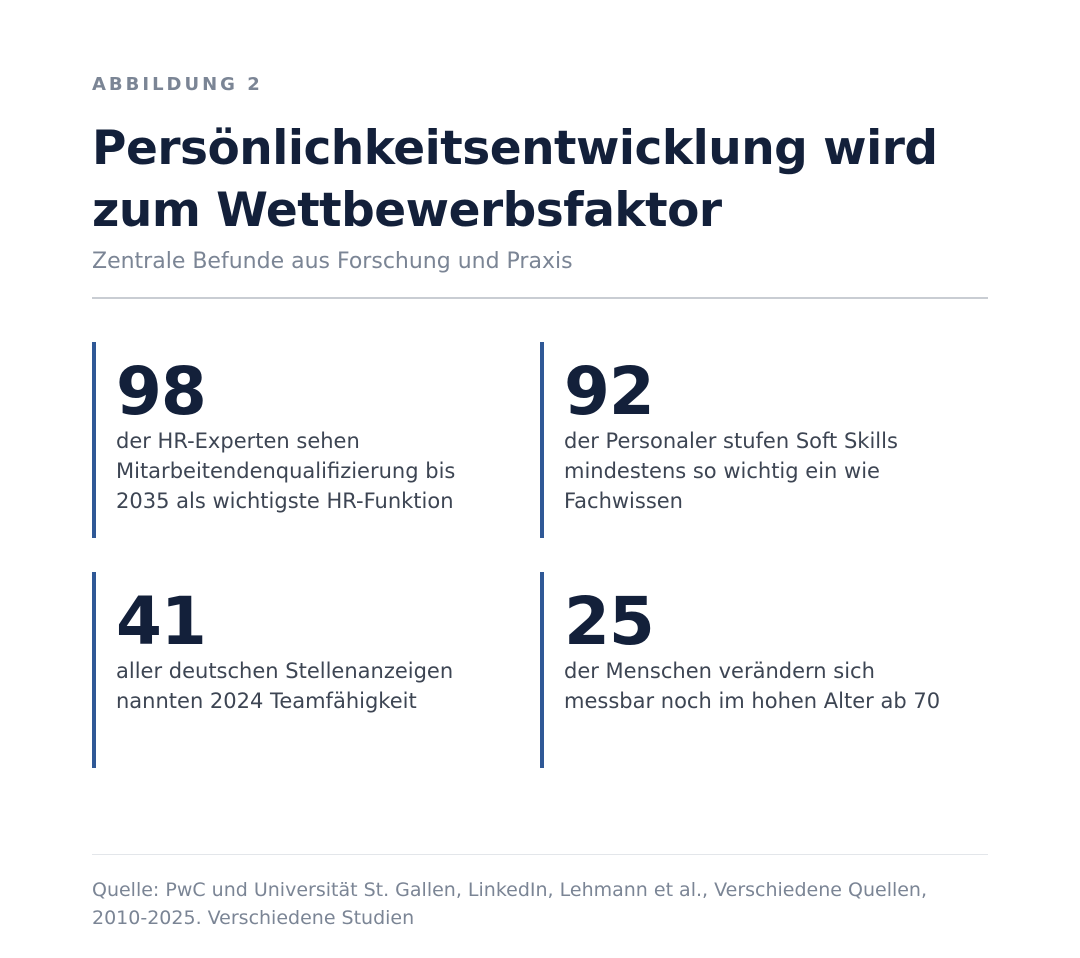 Image resolution: width=1080 pixels, height=958 pixels. What do you see at coordinates (253, 918) in the screenshot?
I see `source-line: 2010-2025. Verschiedene Studien` at bounding box center [253, 918].